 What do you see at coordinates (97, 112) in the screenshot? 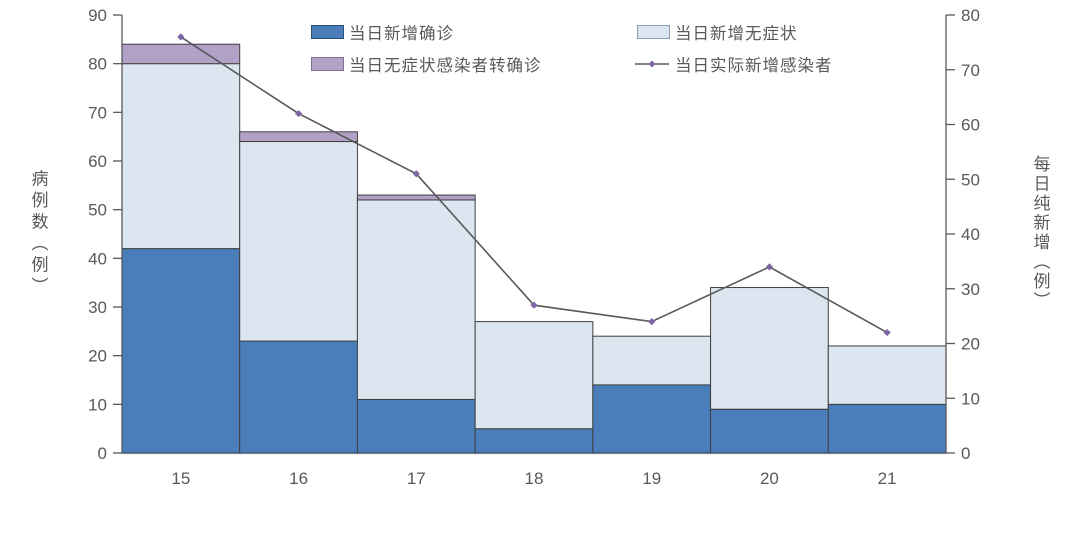
I see `y-left-tick-label: 70` at bounding box center [97, 112].